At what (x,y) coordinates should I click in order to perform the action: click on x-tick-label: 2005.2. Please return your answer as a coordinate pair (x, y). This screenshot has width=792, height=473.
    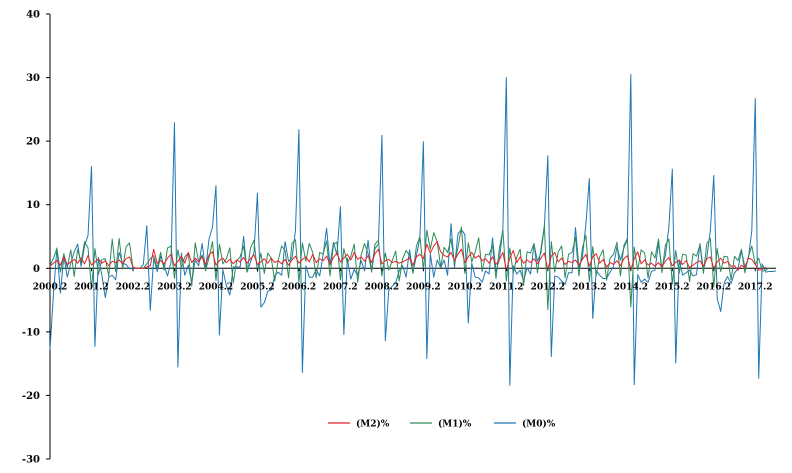
    Looking at the image, I should click on (257, 287).